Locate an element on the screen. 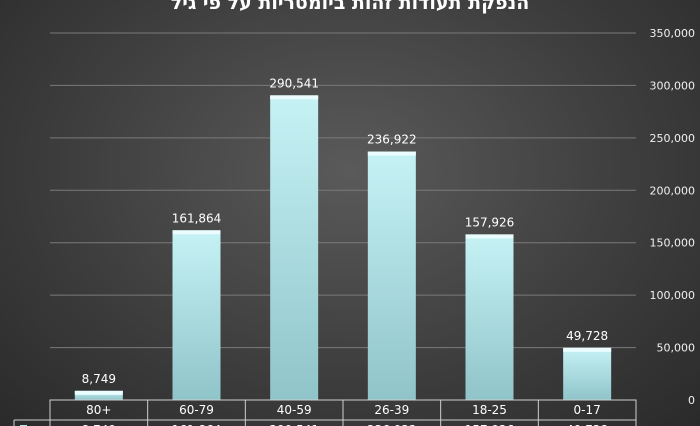  table-value: 161,864 is located at coordinates (197, 424).